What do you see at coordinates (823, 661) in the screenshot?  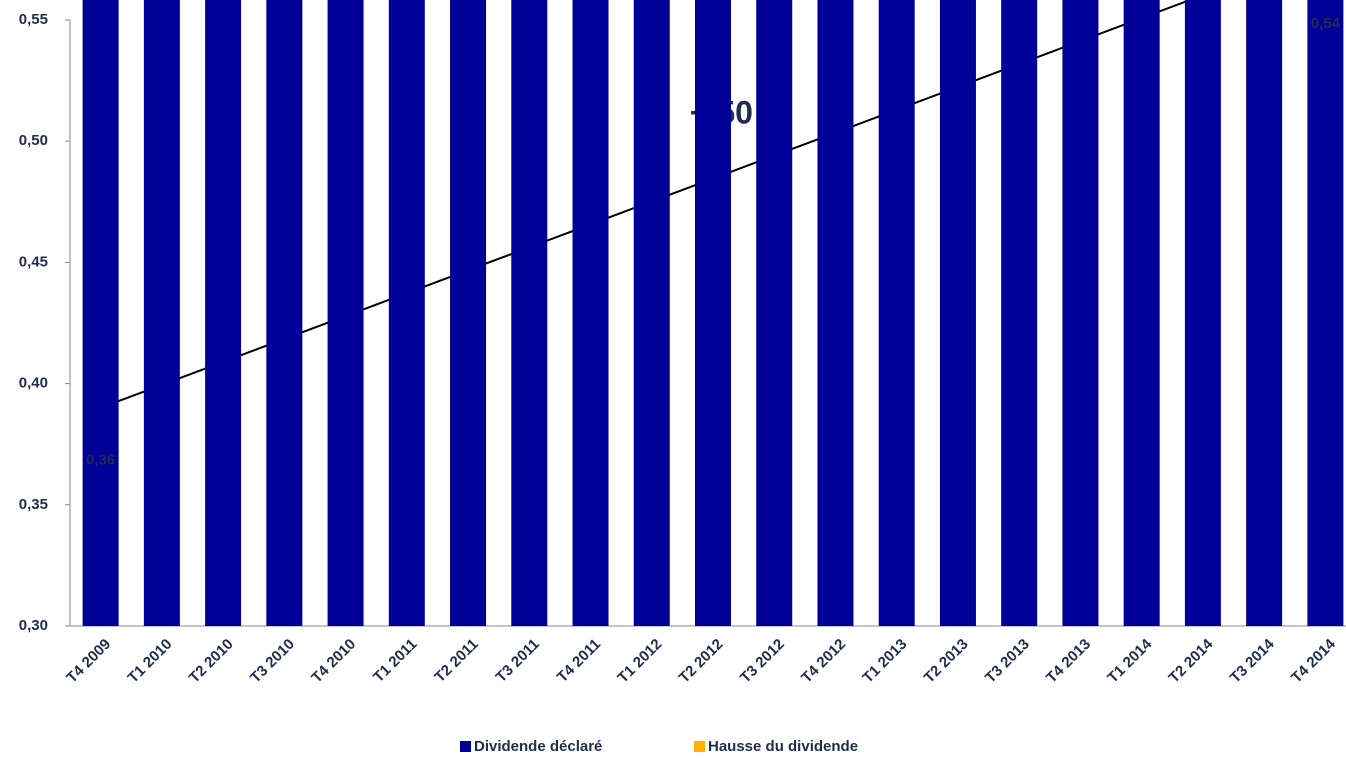 I see `x-tick-label: T4 2012` at bounding box center [823, 661].